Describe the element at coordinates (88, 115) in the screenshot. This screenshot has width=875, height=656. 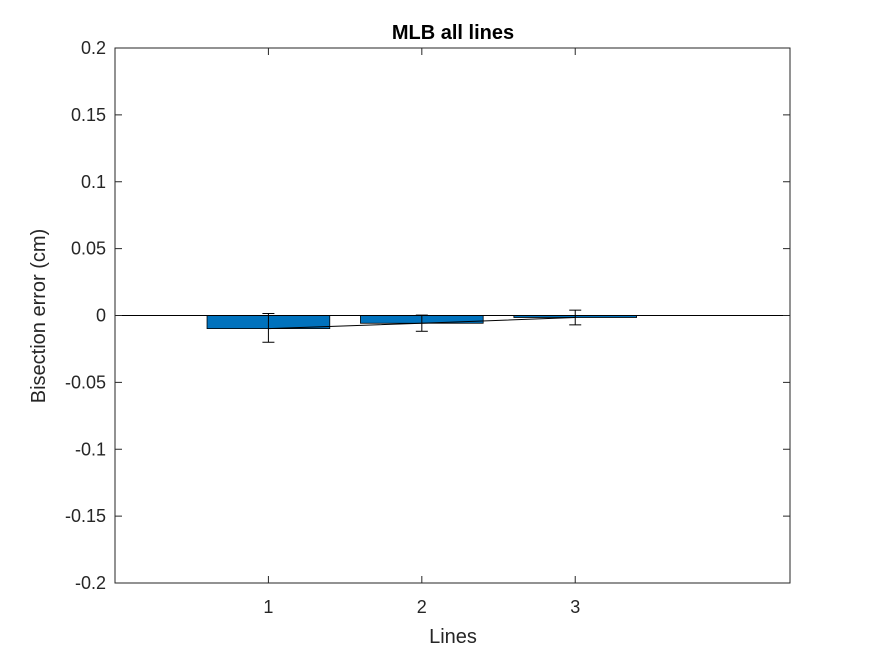
I see `y-tick-label: 0.15` at that location.